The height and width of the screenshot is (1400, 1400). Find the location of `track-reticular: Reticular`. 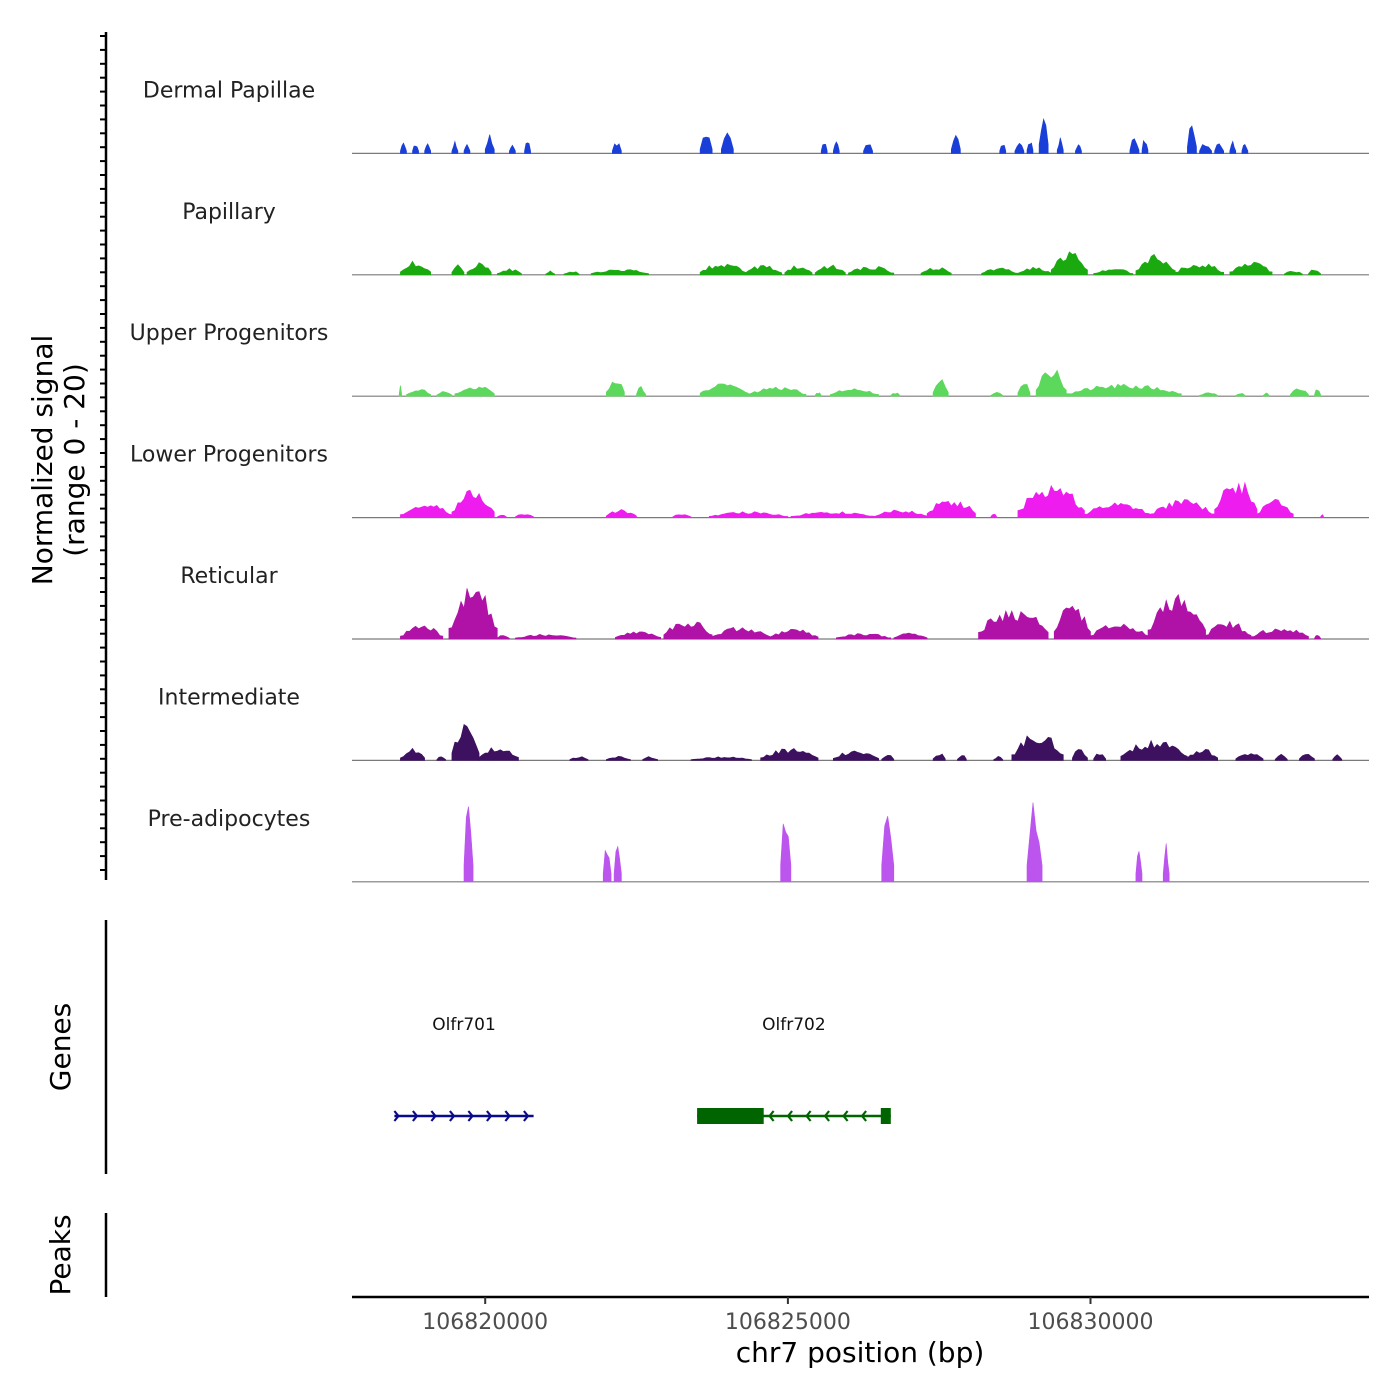

track-reticular: Reticular is located at coordinates (774, 602).